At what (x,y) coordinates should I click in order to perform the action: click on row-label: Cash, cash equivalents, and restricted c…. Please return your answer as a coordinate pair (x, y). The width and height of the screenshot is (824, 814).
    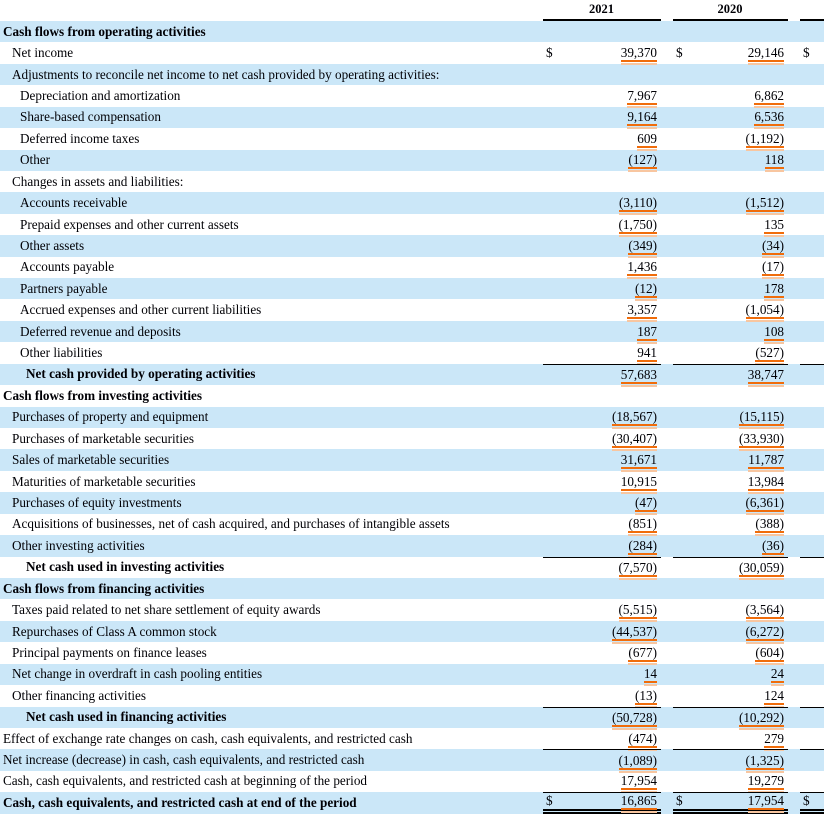
    Looking at the image, I should click on (180, 802).